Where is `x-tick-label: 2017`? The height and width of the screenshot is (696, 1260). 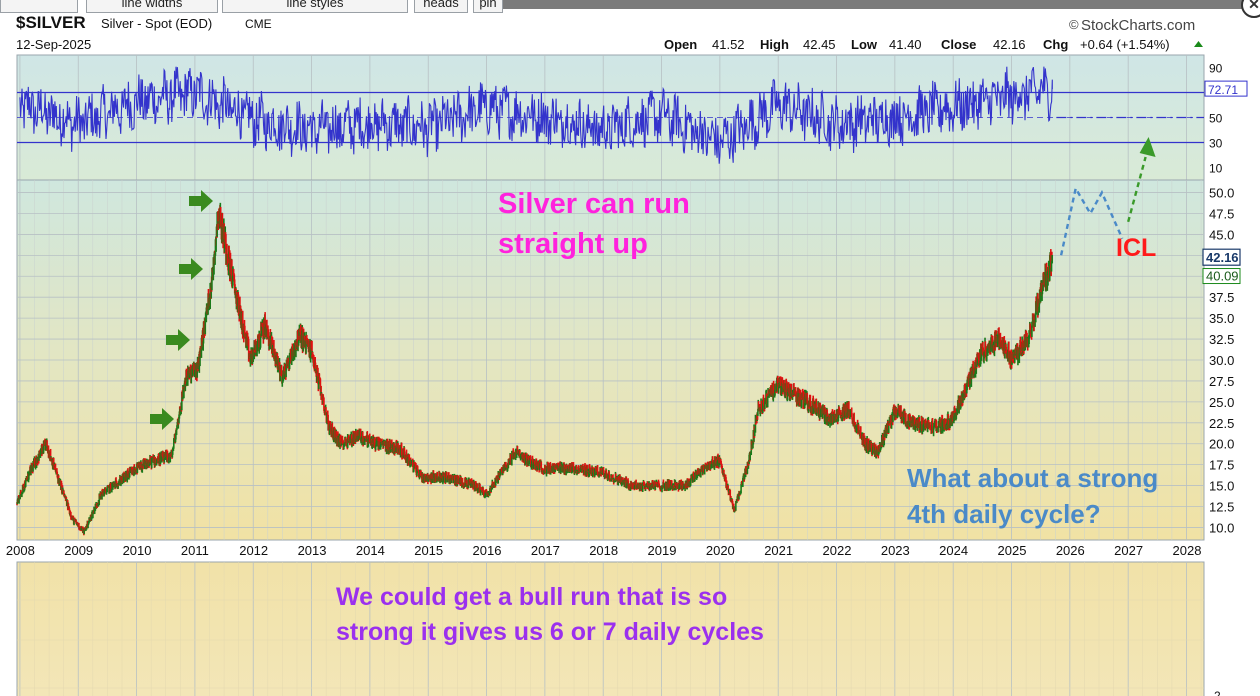 x-tick-label: 2017 is located at coordinates (545, 550).